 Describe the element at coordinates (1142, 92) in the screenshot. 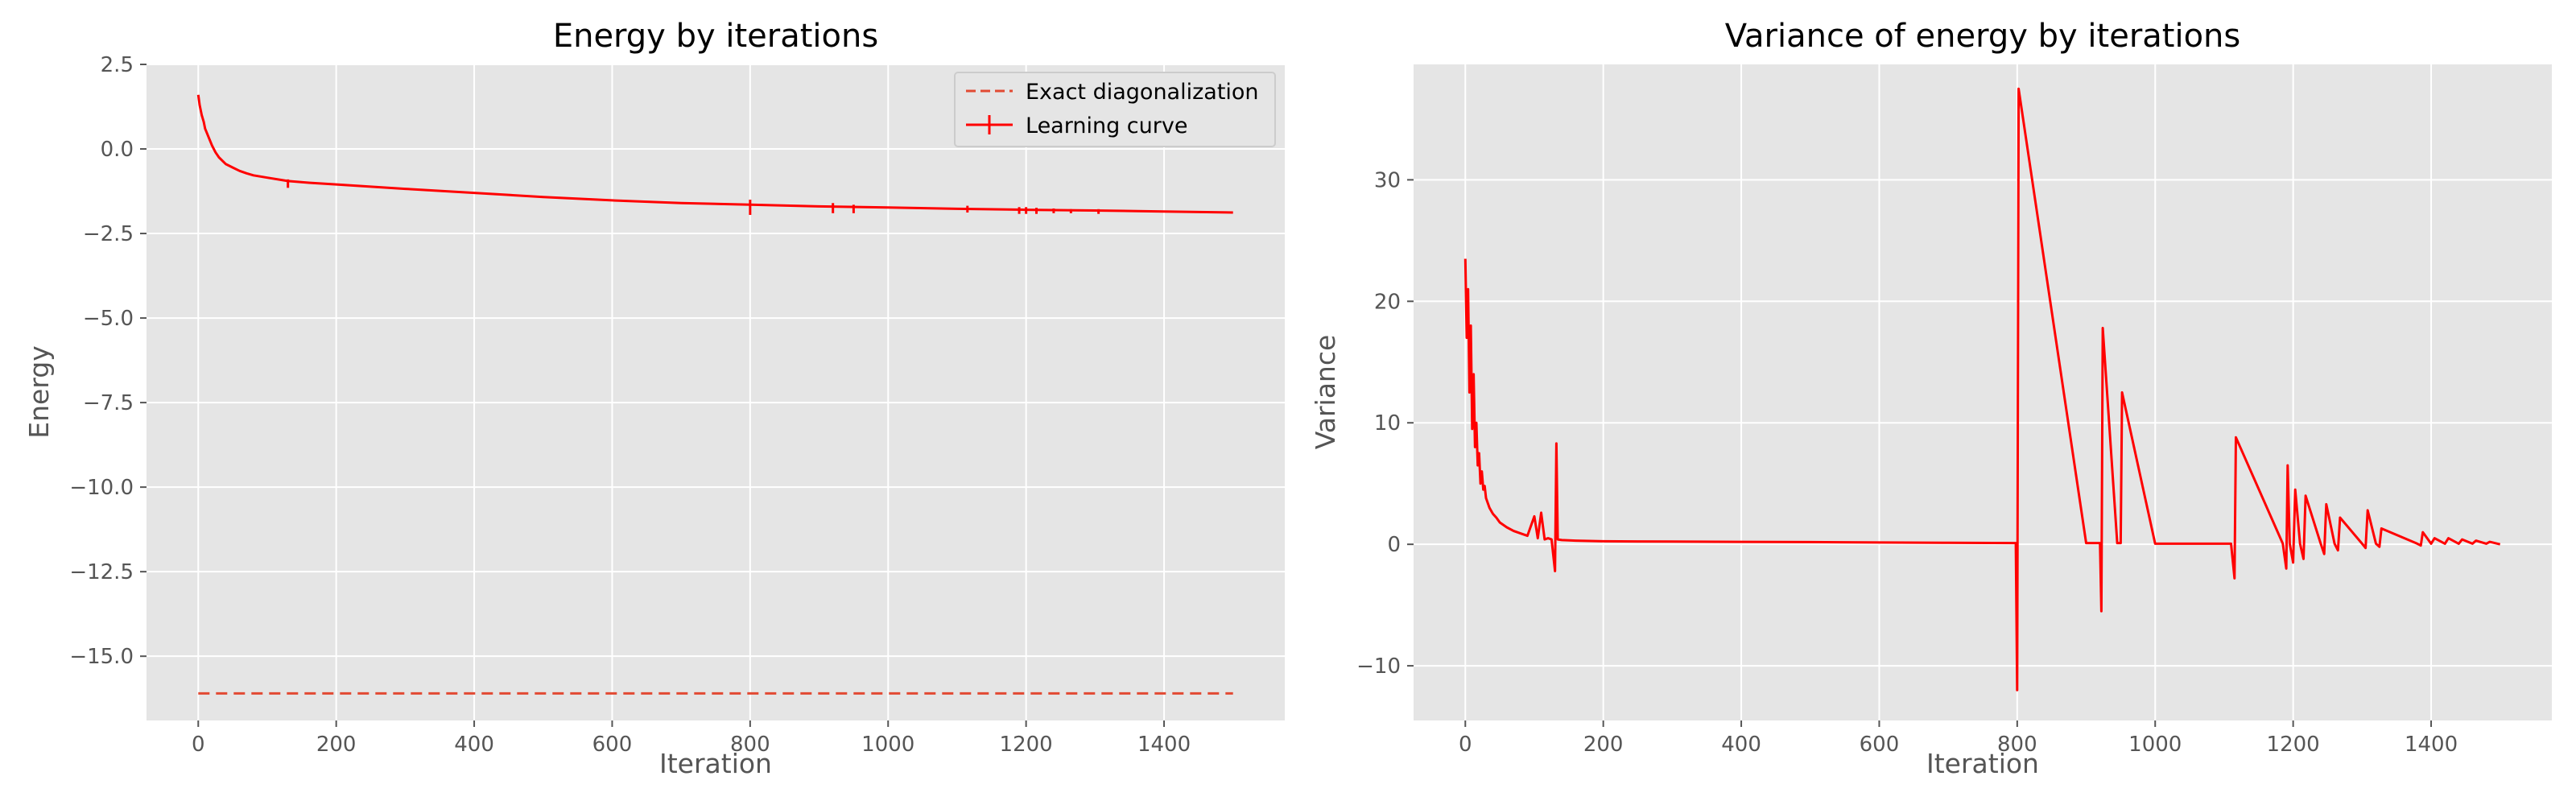

I see `legend-entry-exact-diagonalization: Exact diagonalization` at that location.